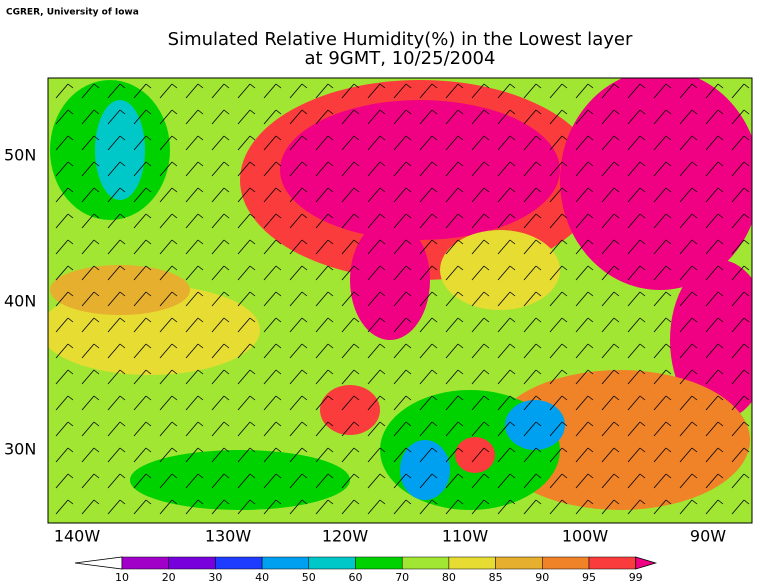 This screenshot has height=587, width=760. I want to click on lon-label: 110W, so click(465, 536).